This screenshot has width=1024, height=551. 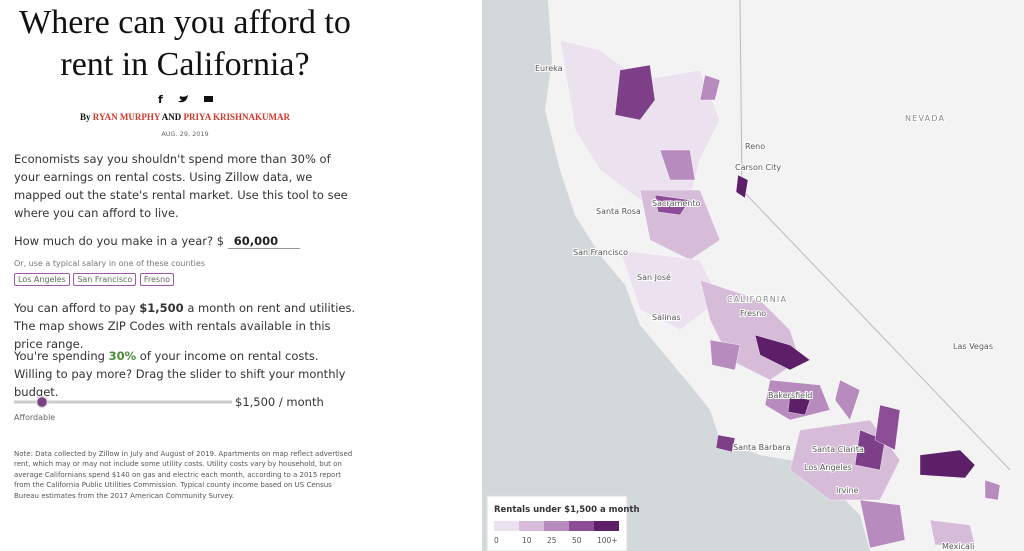 I want to click on county-button: Fresno, so click(x=157, y=279).